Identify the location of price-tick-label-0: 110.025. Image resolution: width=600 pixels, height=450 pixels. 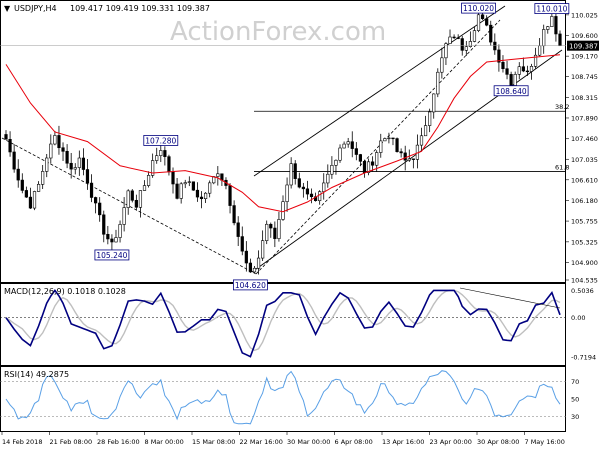
(584, 15).